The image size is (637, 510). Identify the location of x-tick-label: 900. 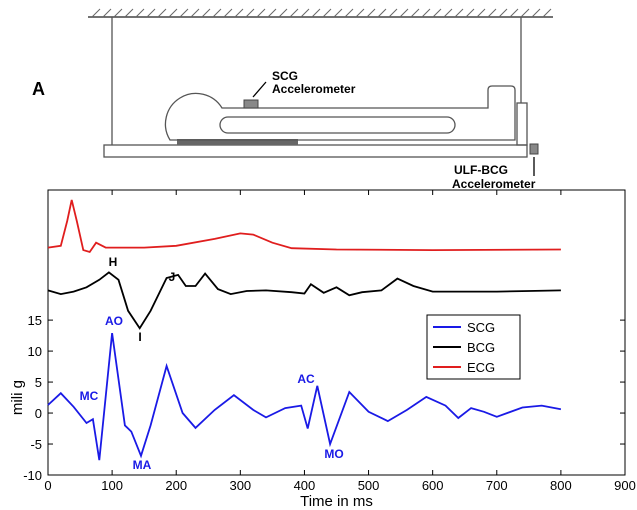
(625, 485).